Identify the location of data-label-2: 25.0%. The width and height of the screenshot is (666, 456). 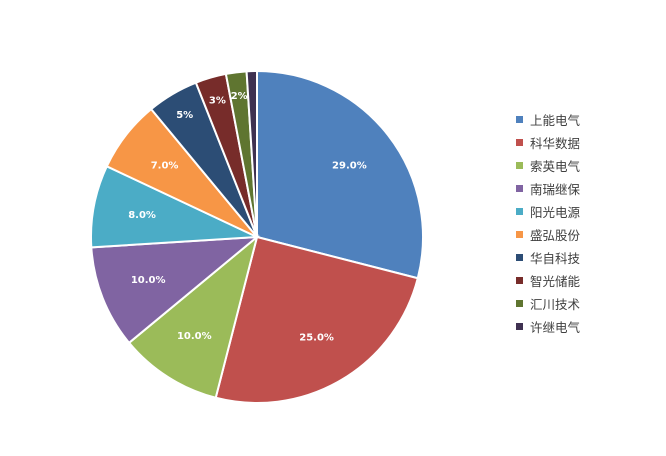
(316, 338).